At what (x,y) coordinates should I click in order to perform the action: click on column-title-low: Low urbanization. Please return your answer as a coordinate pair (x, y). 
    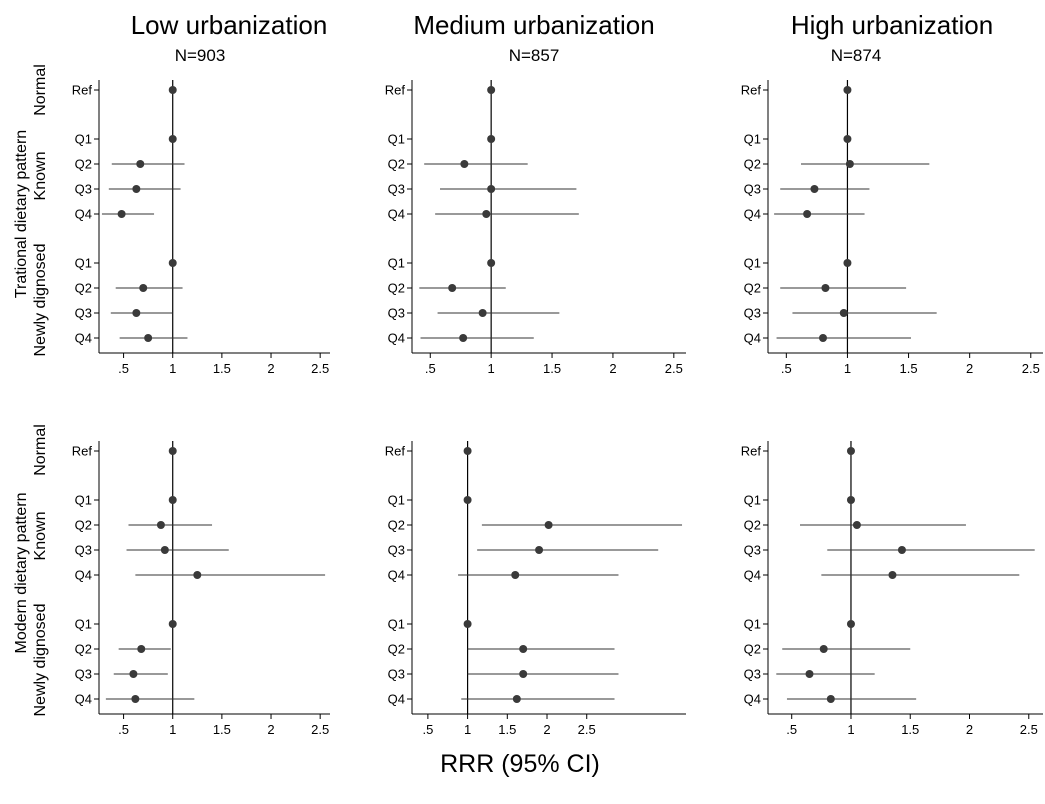
    Looking at the image, I should click on (229, 25).